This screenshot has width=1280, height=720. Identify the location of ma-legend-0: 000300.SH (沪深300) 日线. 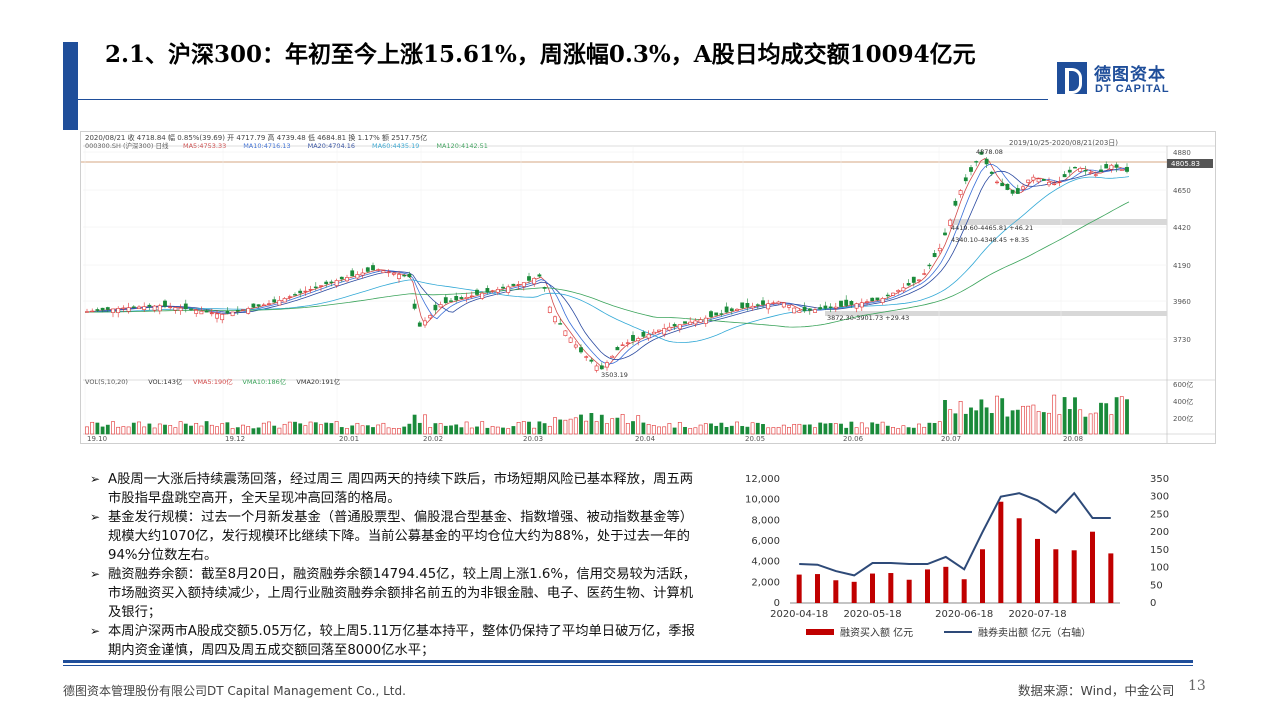
(127, 145).